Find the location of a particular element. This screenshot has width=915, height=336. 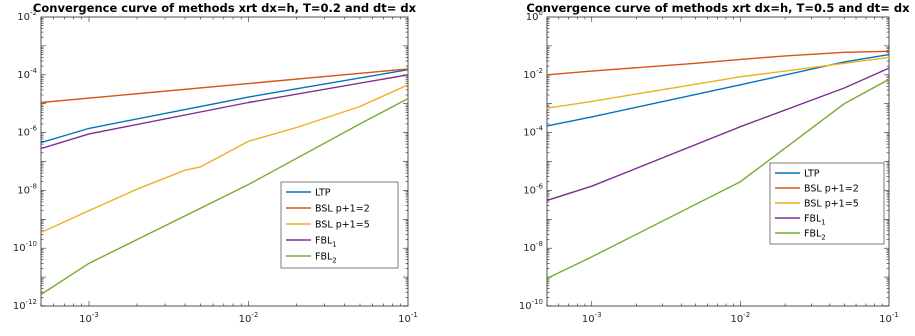

y-tick-label: 10⁰ is located at coordinates (534, 16).